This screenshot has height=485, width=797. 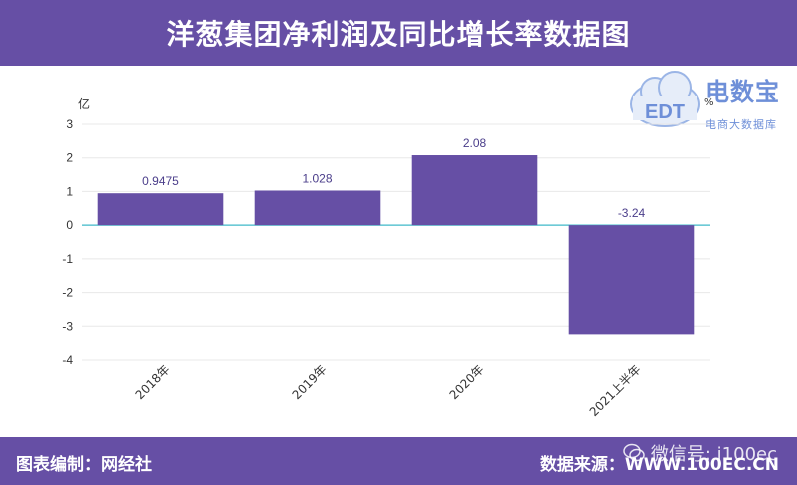 What do you see at coordinates (388, 390) in the screenshot?
I see `x-tick-labels: 2018年 2019年 2020年 2021上半年` at bounding box center [388, 390].